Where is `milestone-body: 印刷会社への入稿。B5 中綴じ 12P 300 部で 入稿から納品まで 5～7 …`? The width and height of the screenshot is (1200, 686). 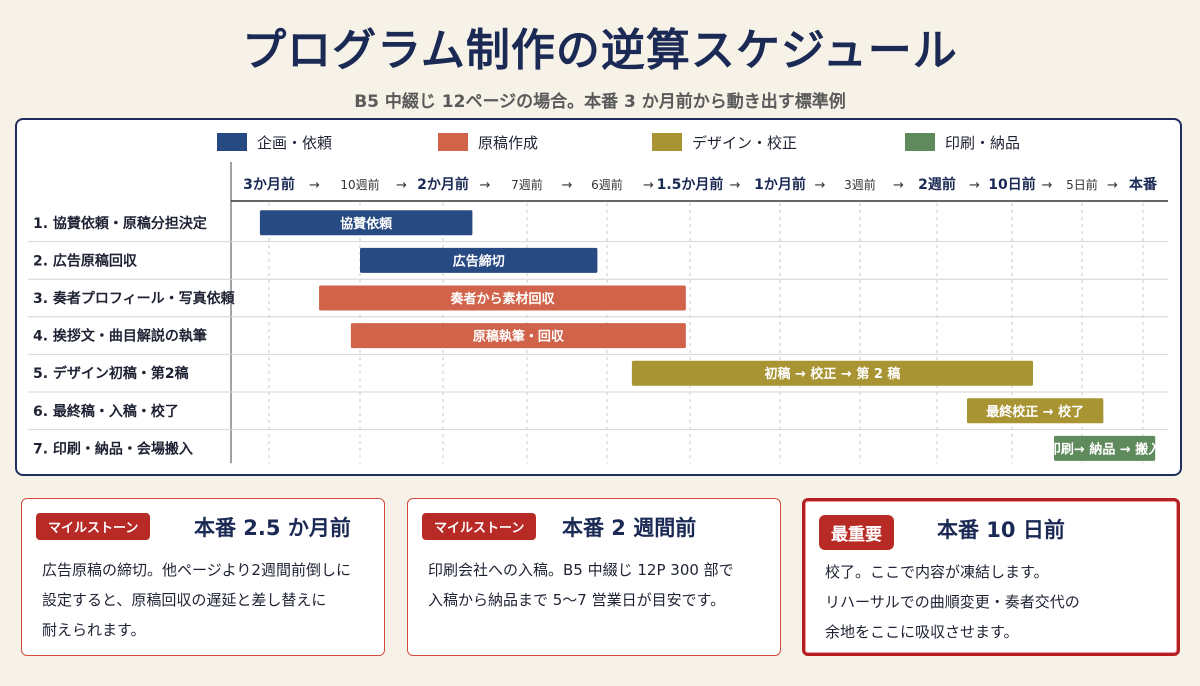
milestone-body: 印刷会社への入稿。B5 中綴じ 12P 300 部で 入稿から納品まで 5～7 … is located at coordinates (596, 585).